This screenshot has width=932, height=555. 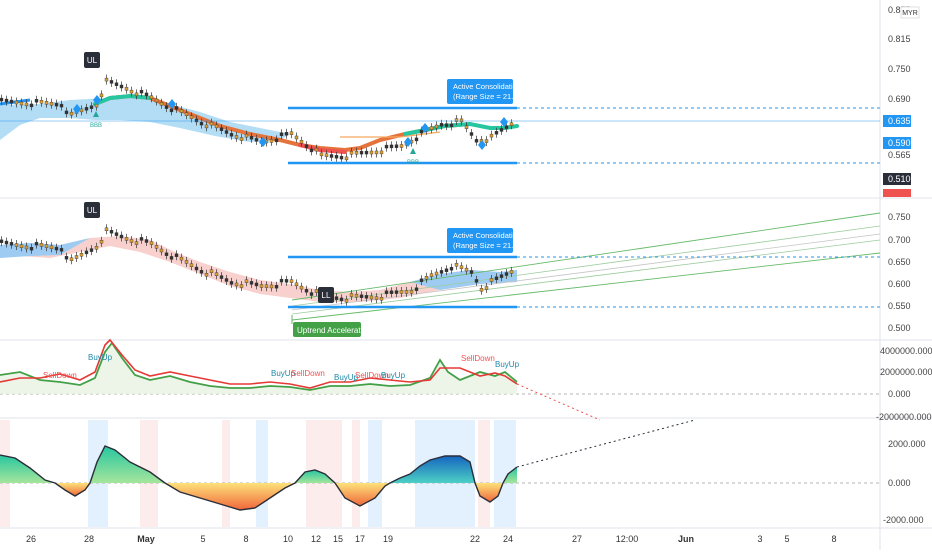 What do you see at coordinates (510, 475) in the screenshot?
I see `histogram-positive` at bounding box center [510, 475].